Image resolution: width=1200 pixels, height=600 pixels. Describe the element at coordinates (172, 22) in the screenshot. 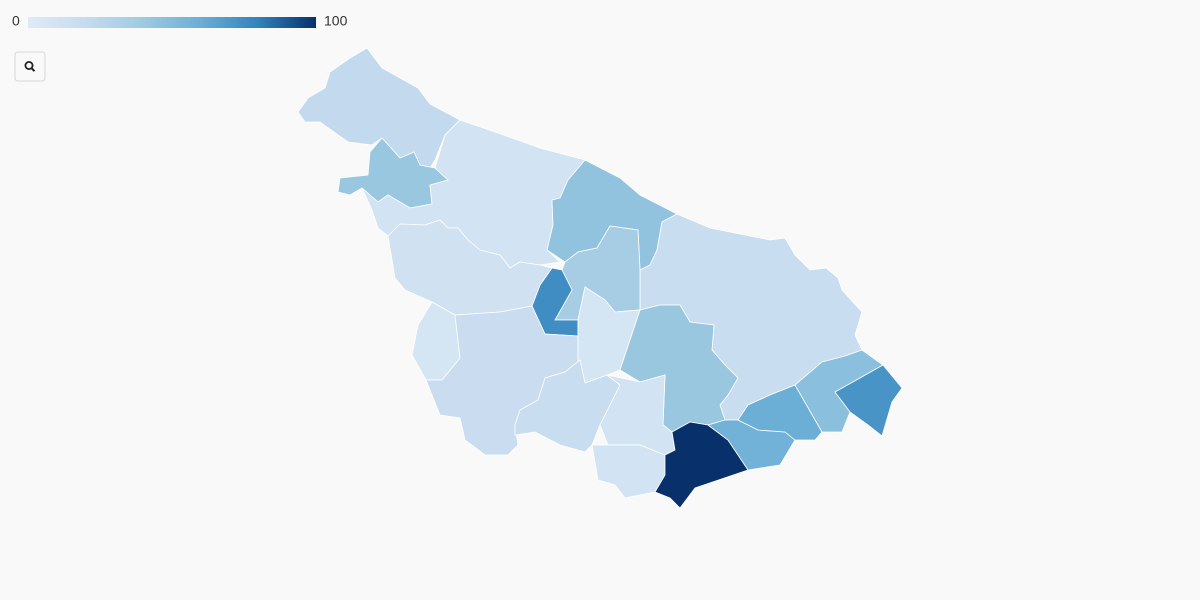

I see `colorbar` at that location.